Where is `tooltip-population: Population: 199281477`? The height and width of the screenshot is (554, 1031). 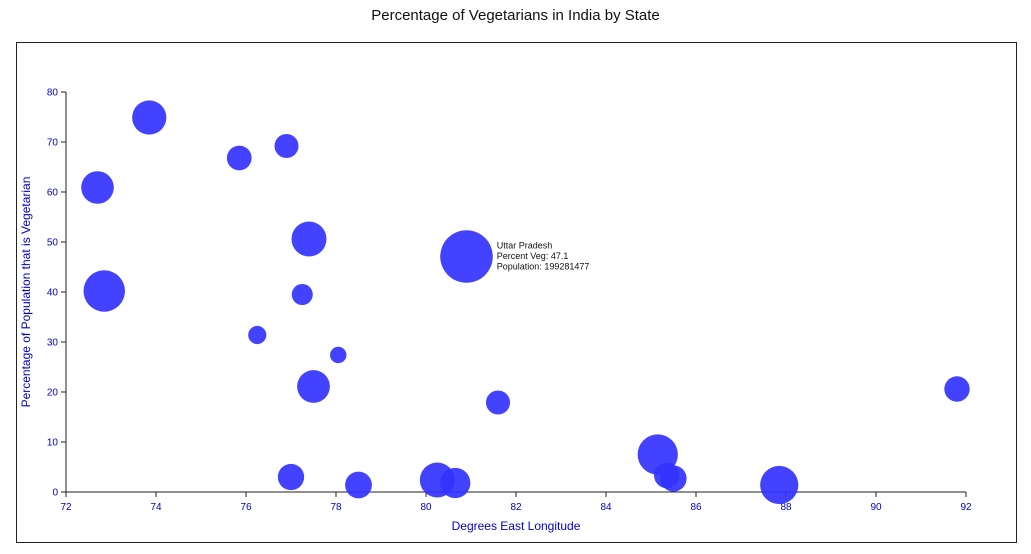 tooltip-population: Population: 199281477 is located at coordinates (543, 267).